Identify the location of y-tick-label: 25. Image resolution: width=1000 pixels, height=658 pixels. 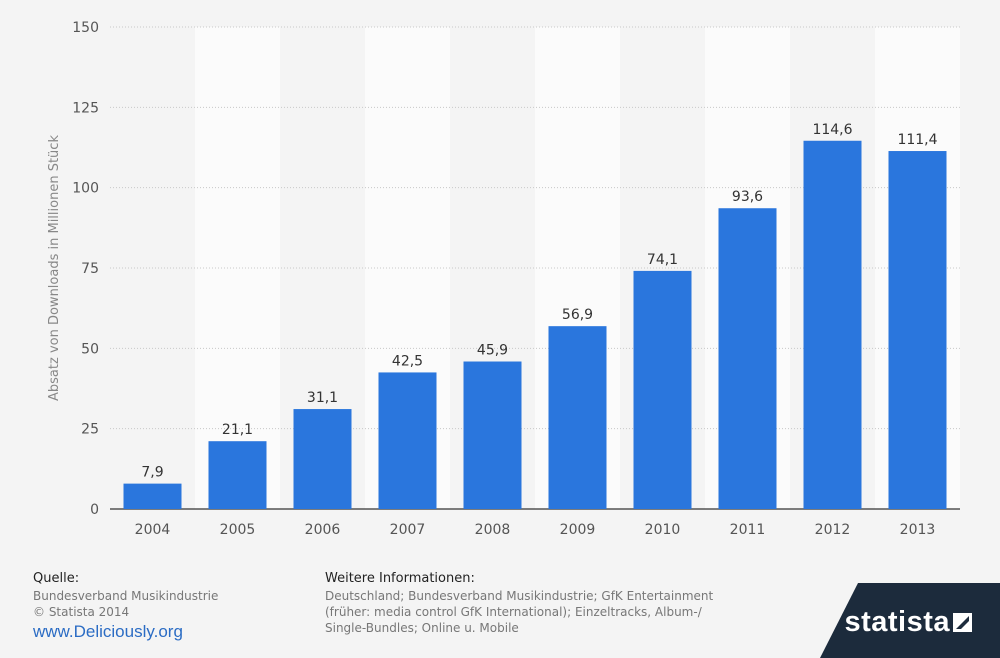
(90, 430).